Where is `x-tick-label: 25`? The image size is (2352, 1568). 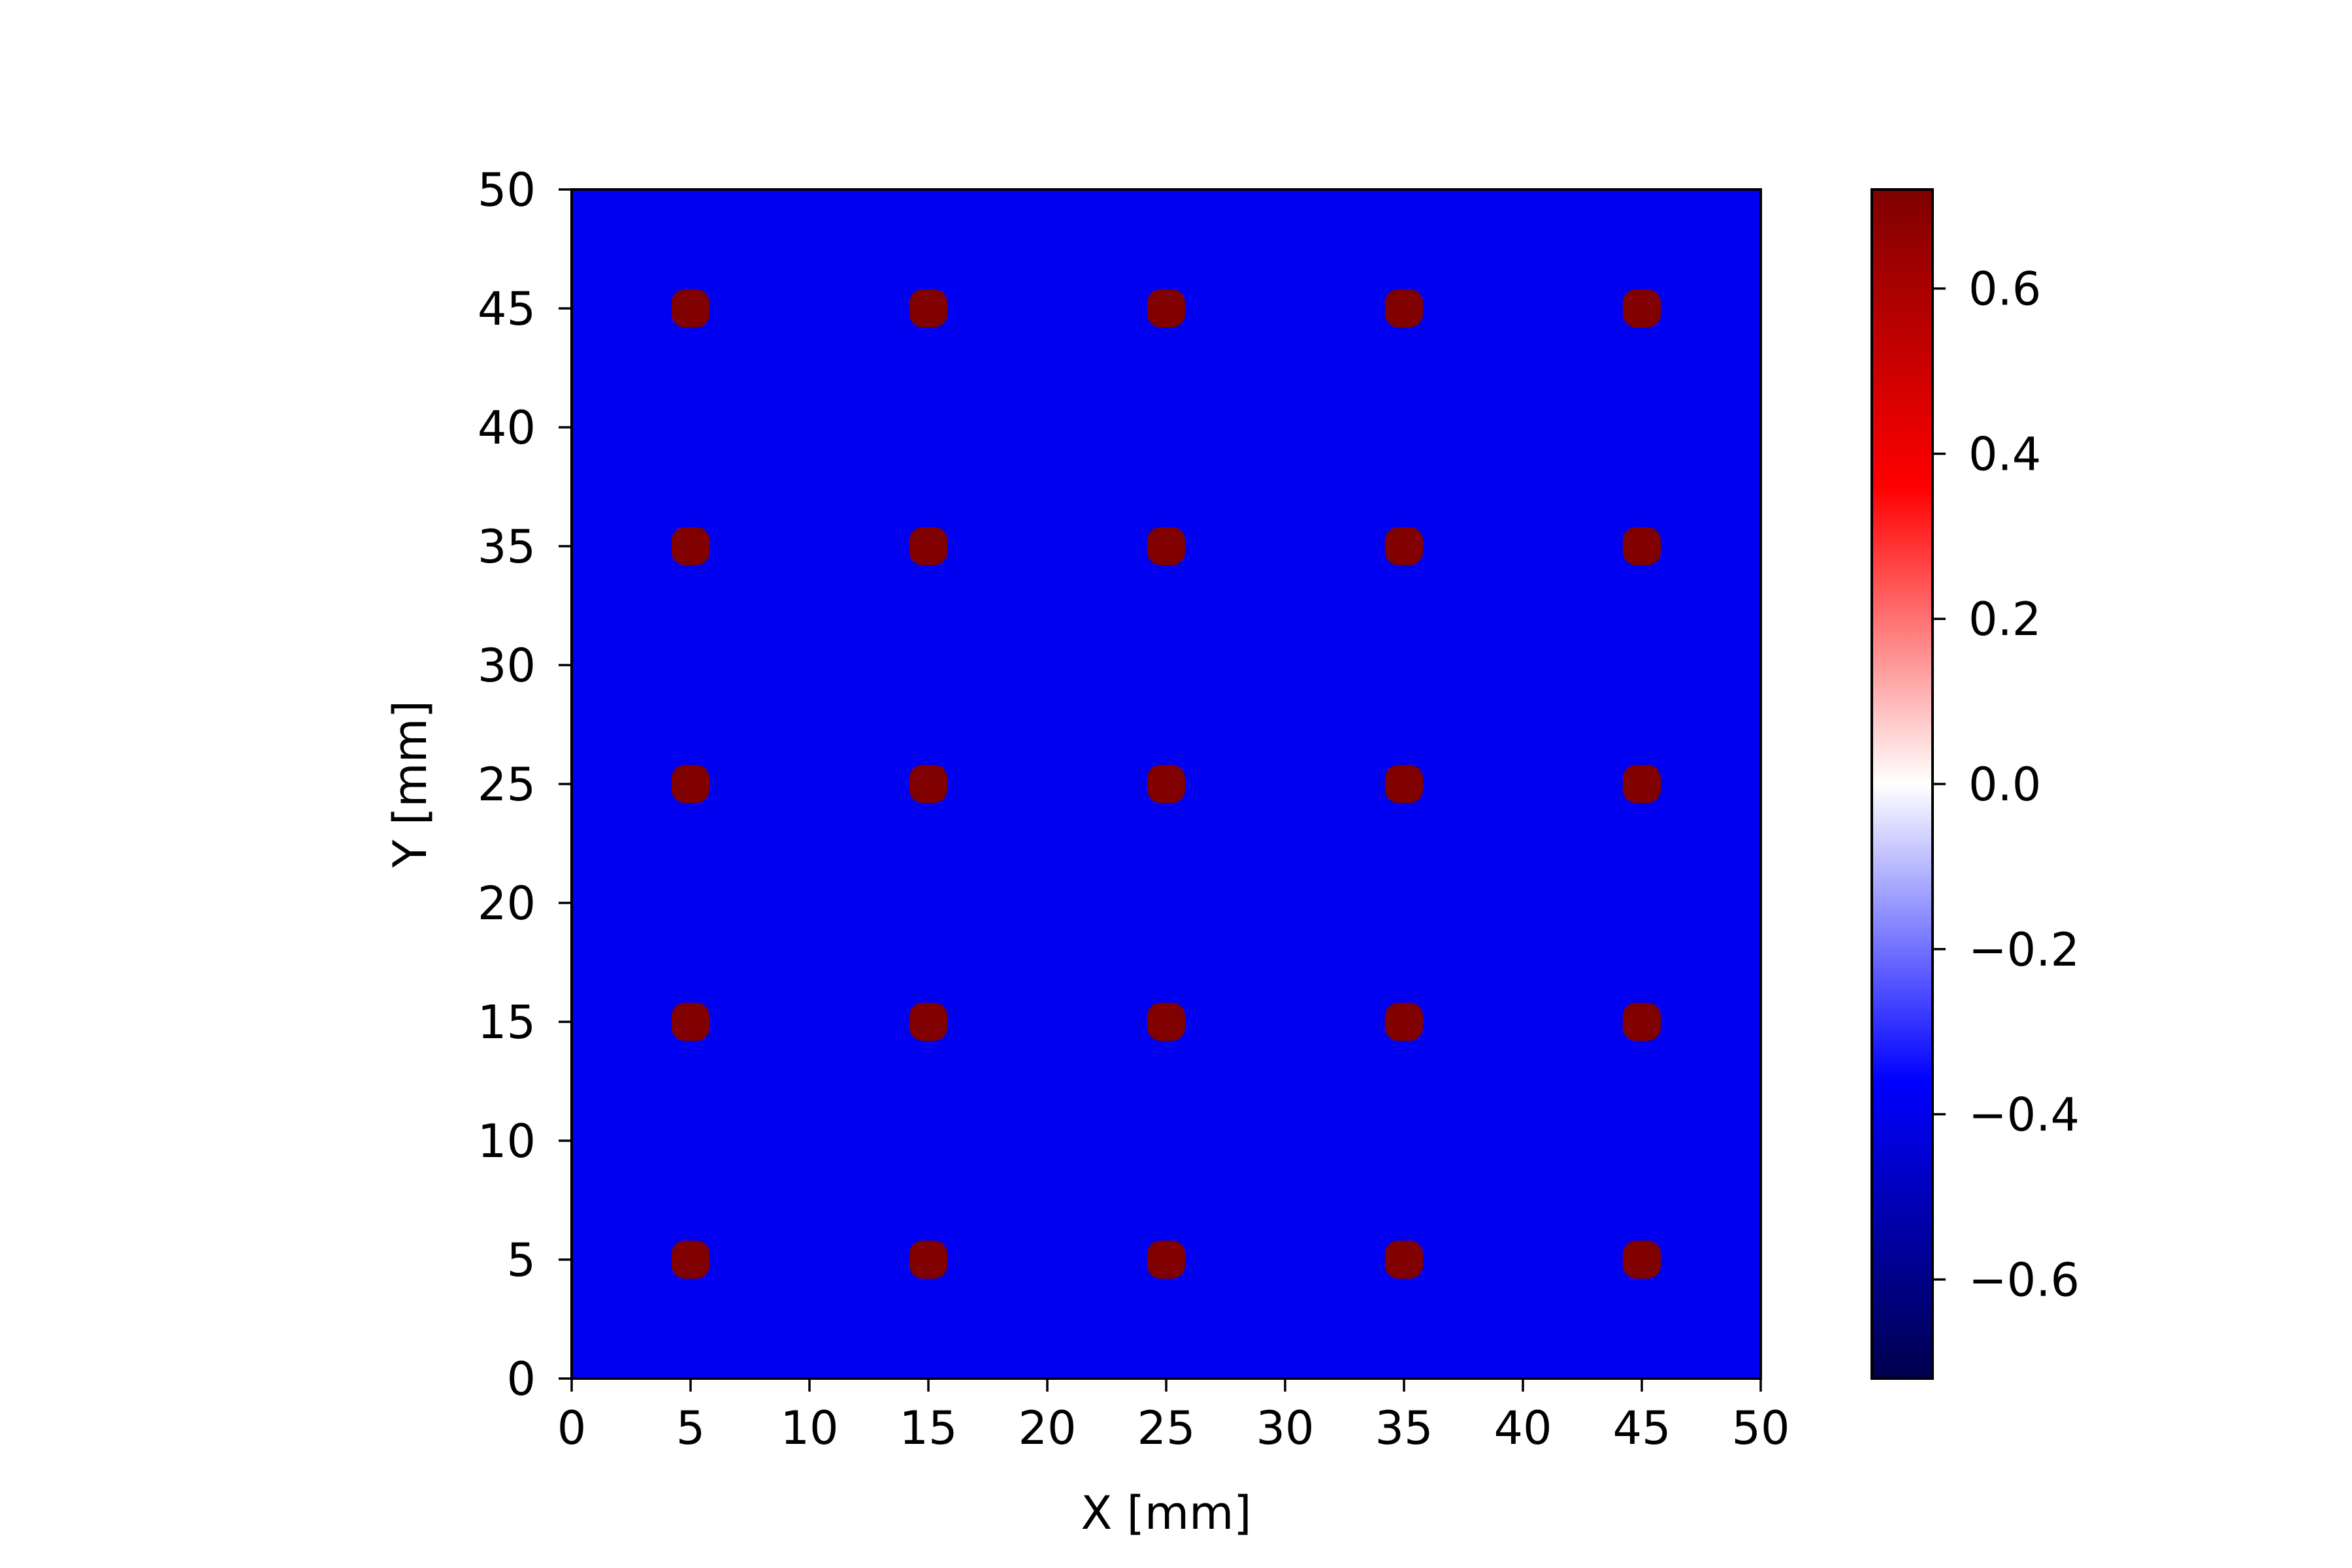 x-tick-label: 25 is located at coordinates (1166, 1428).